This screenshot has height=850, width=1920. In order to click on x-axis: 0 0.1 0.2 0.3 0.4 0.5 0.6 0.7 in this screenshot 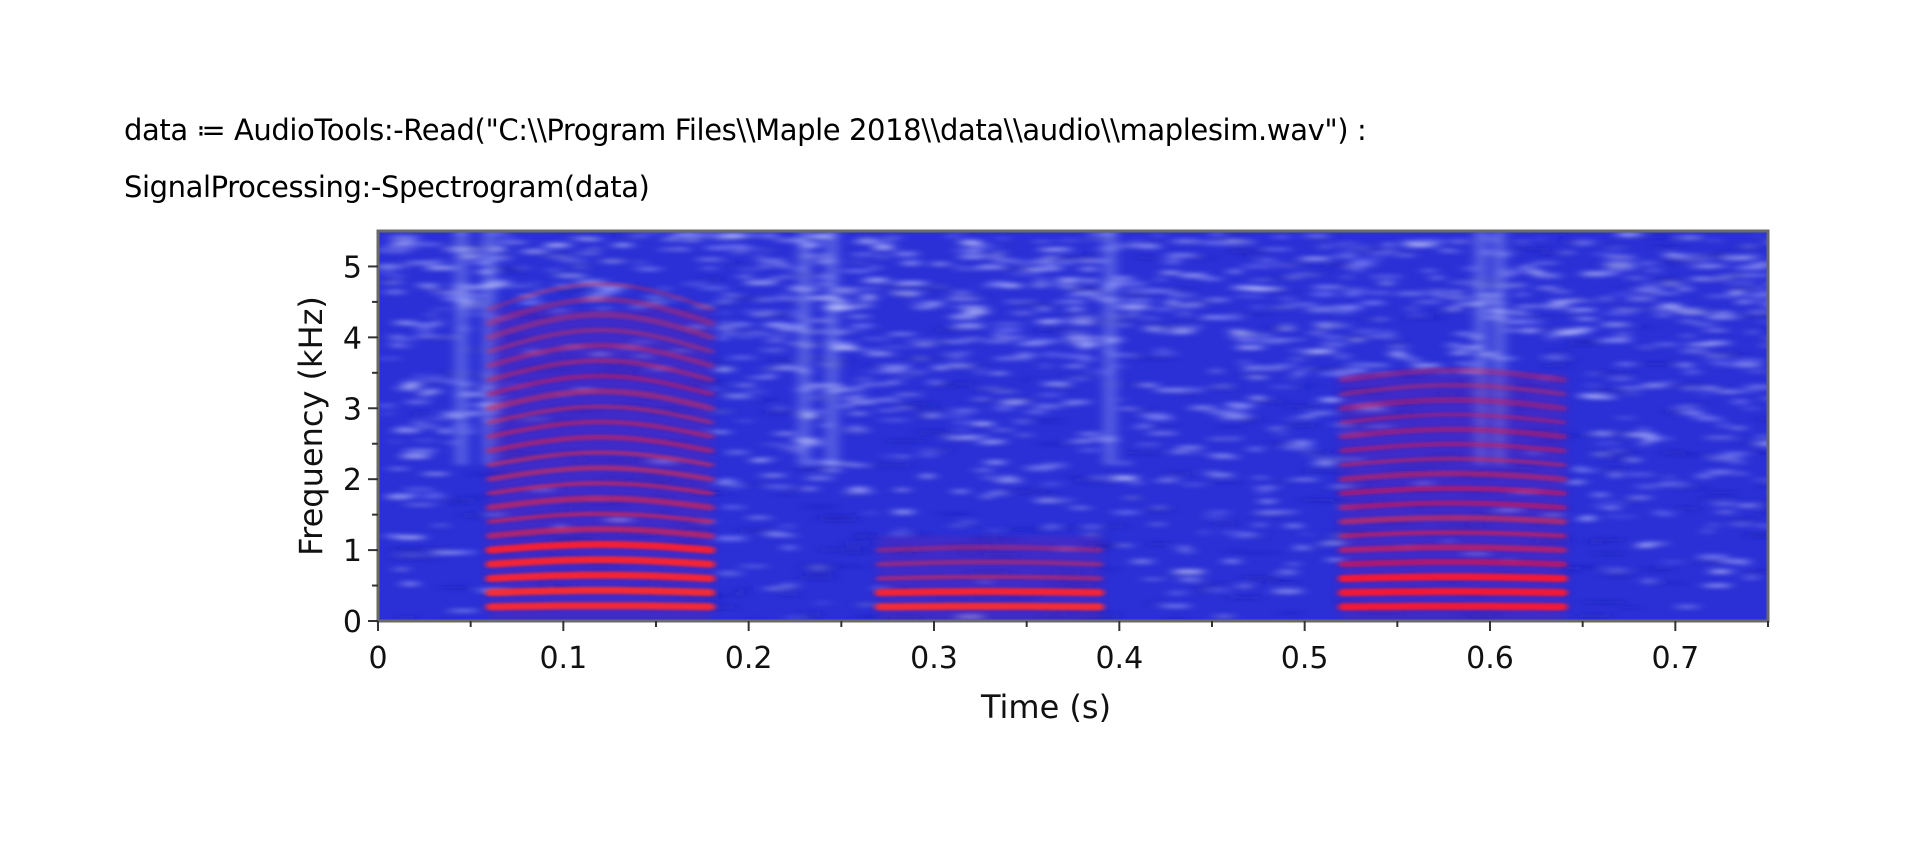, I will do `click(1068, 648)`.